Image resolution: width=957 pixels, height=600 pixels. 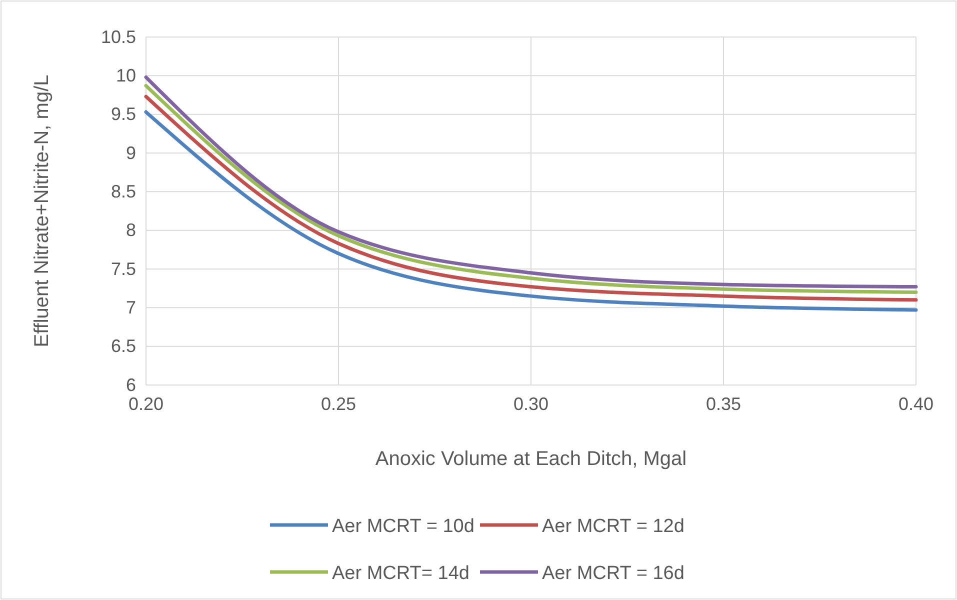 What do you see at coordinates (403, 526) in the screenshot?
I see `legend-label: Aer MCRT = 10d` at bounding box center [403, 526].